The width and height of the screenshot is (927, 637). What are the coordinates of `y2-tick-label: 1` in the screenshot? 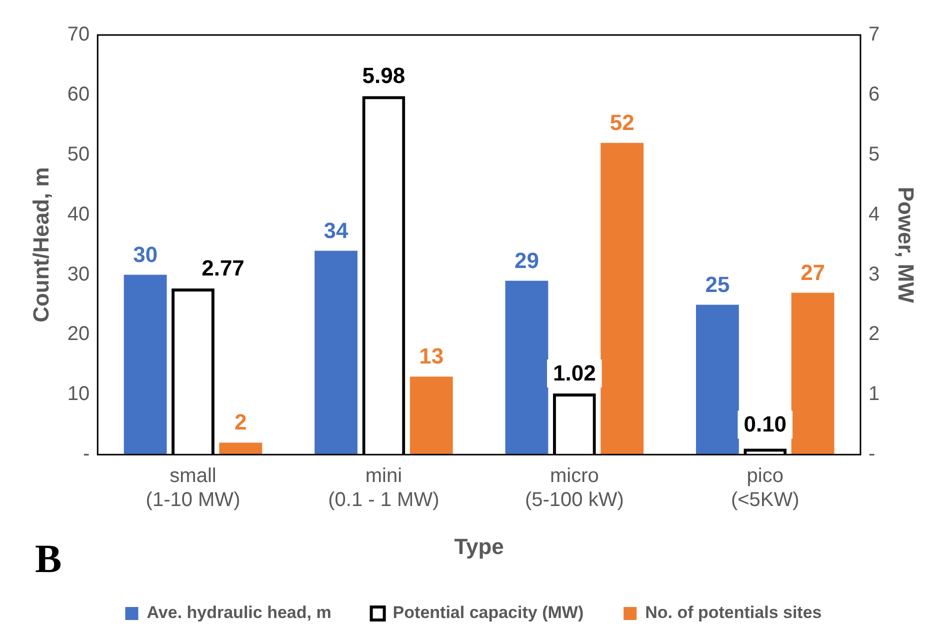 It's located at (874, 394).